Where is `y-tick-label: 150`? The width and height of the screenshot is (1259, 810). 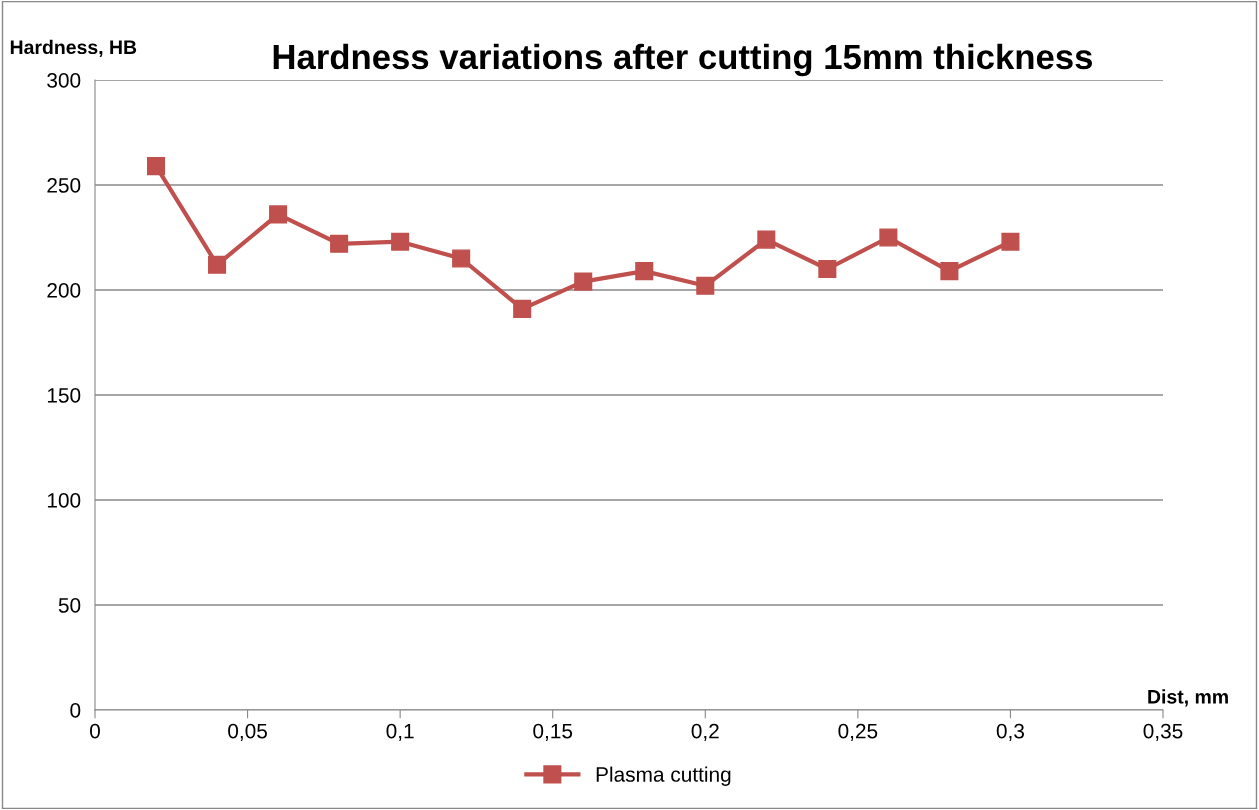
y-tick-label: 150 is located at coordinates (64, 395).